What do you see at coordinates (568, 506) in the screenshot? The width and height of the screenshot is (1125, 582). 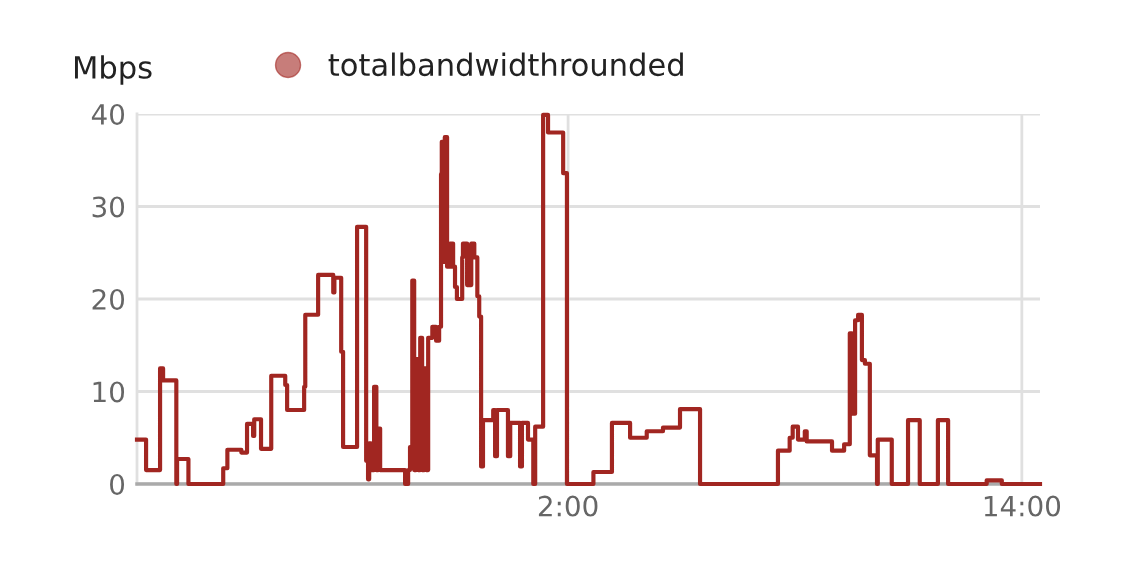 I see `x-tick-label: 2:00` at bounding box center [568, 506].